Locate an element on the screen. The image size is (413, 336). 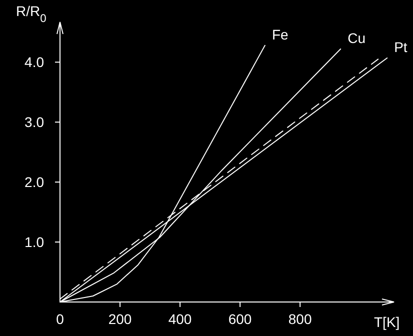
series-label: Pt is located at coordinates (401, 46).